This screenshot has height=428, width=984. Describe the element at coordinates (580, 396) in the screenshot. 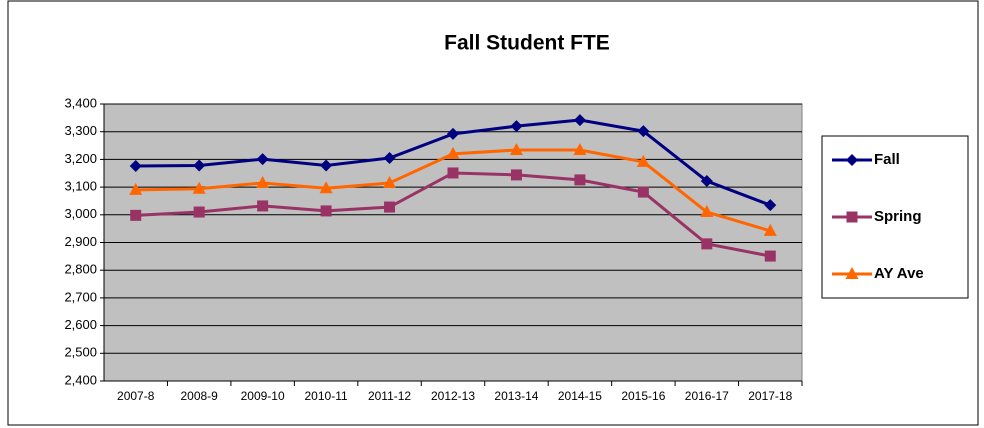

I see `x-tick-label: 2014-15` at that location.